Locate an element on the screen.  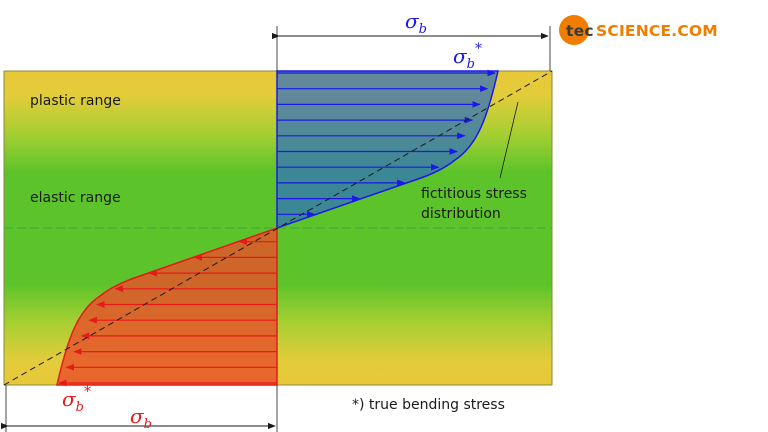
fictitious-label-line1: fictitious stress is located at coordinates (474, 194).